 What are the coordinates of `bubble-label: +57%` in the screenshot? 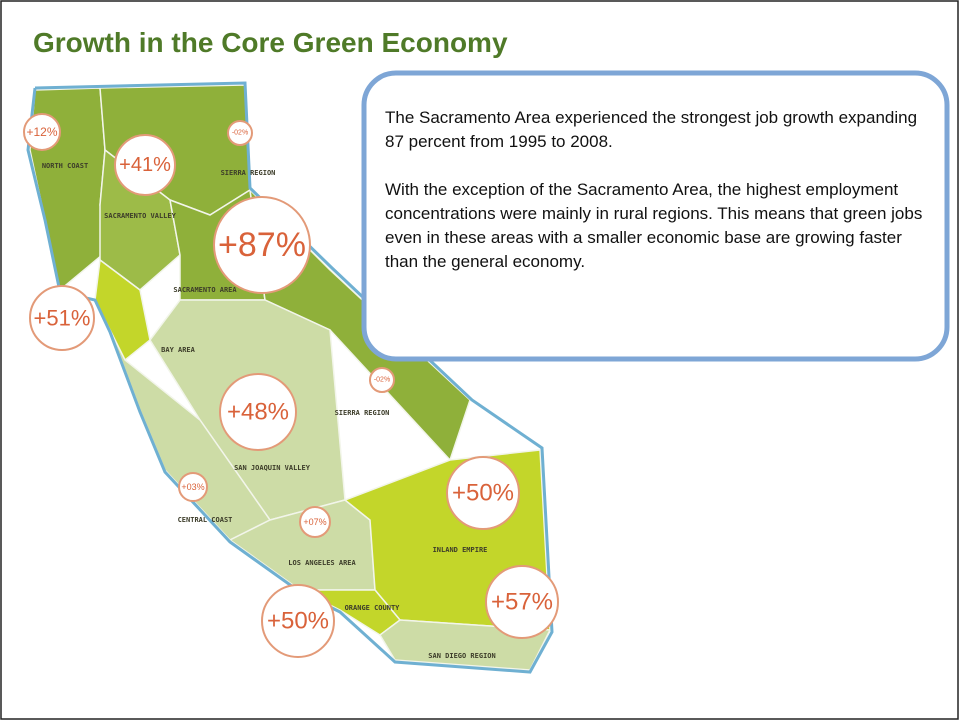 It's located at (522, 602).